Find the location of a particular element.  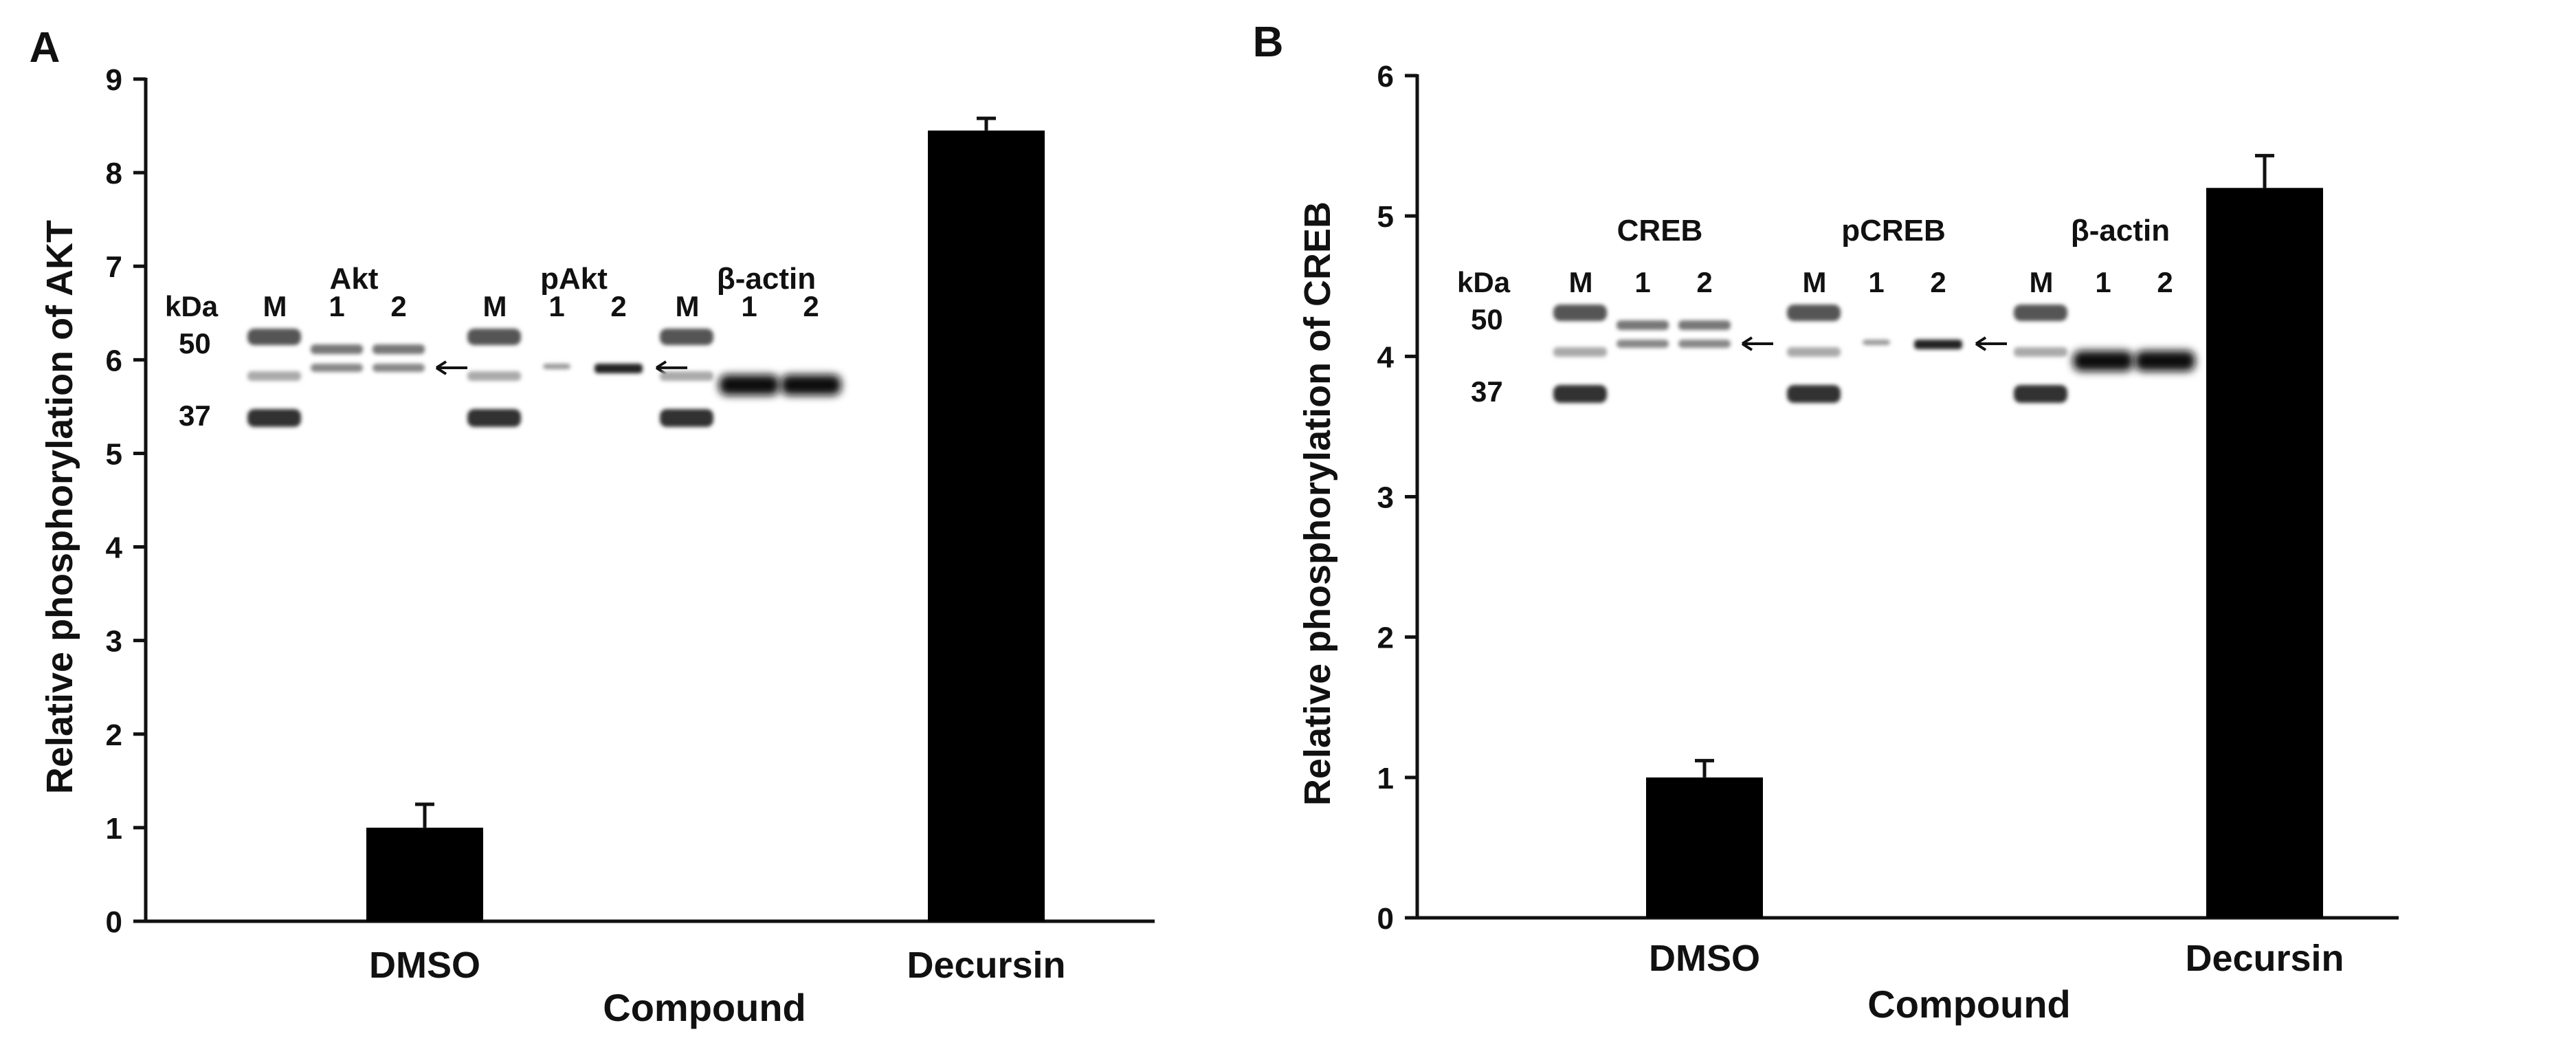

blot-group-title: pCREB is located at coordinates (1893, 231).